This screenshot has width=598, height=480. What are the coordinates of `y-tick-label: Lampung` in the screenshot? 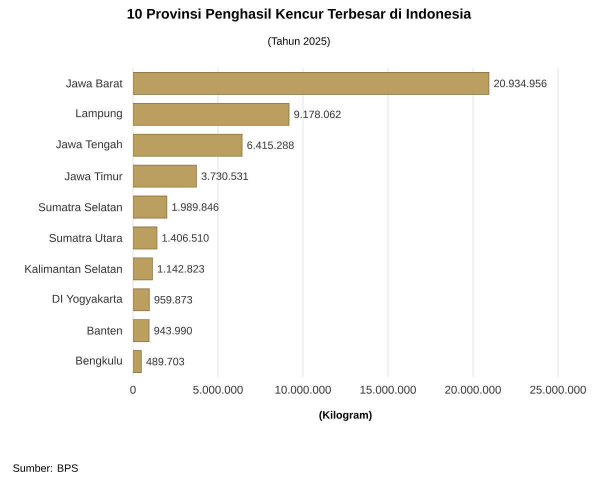 It's located at (99, 114).